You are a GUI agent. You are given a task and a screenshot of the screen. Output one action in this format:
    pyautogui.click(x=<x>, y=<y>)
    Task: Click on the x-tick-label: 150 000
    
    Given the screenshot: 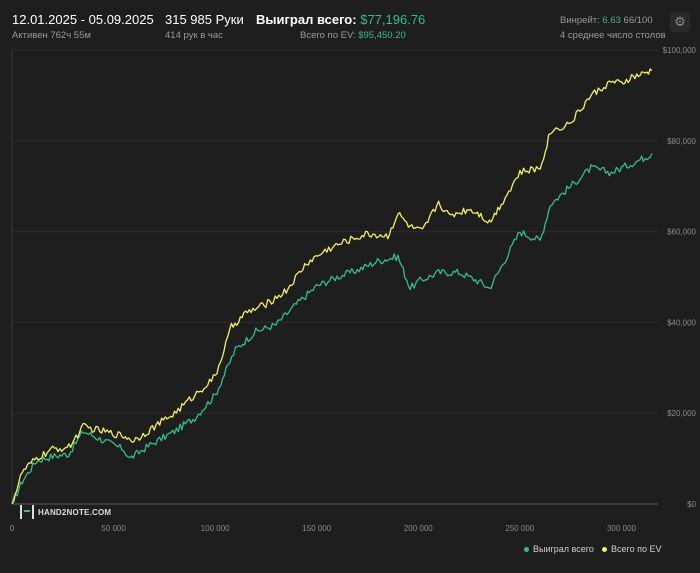 What is the action you would take?
    pyautogui.click(x=316, y=528)
    